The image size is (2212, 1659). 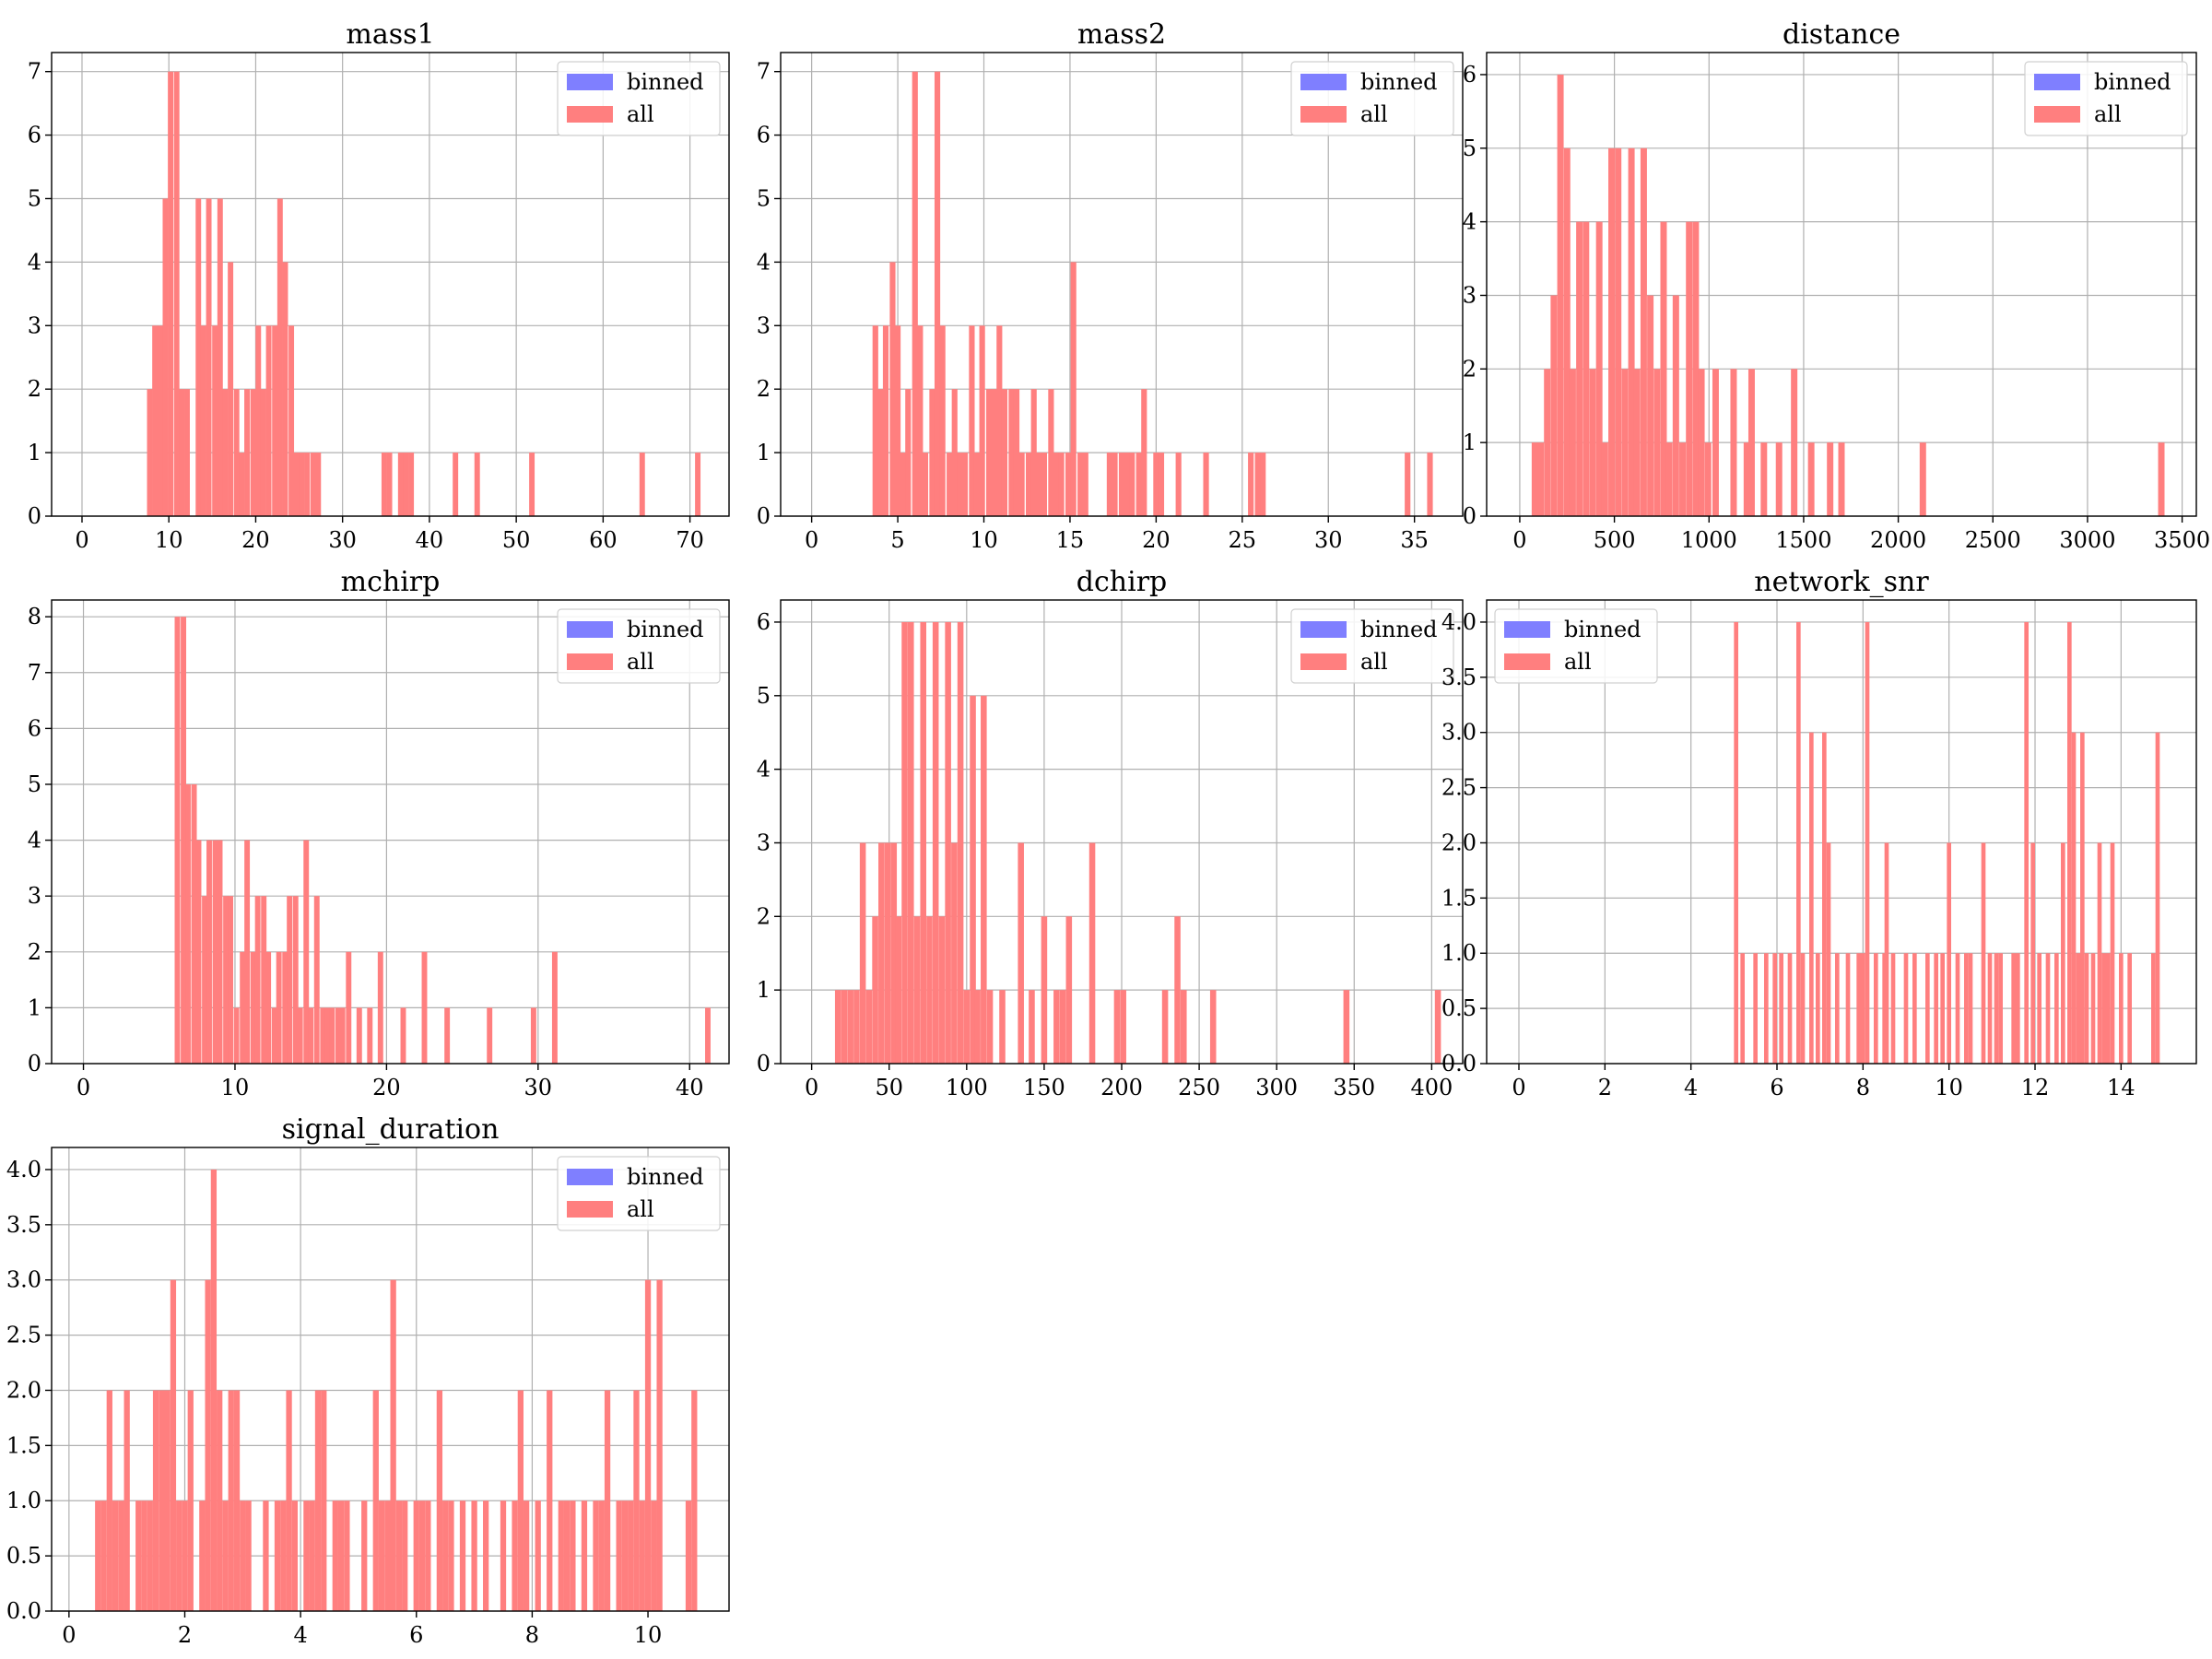 I want to click on y-tick-label: 7, so click(x=34, y=72).